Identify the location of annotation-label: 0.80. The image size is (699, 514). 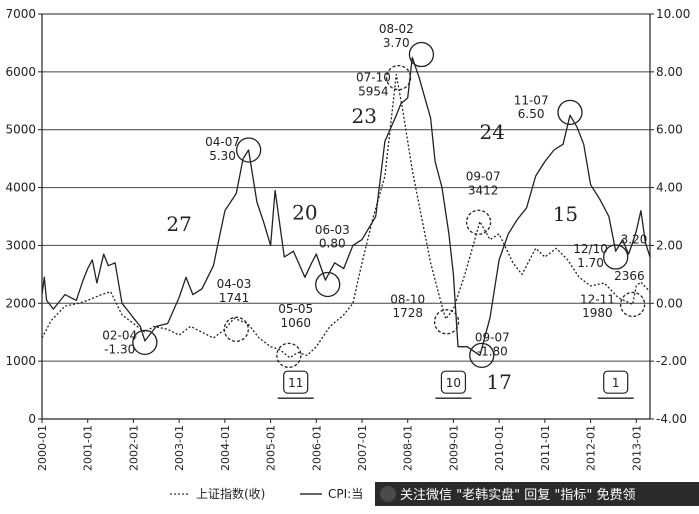
(332, 244).